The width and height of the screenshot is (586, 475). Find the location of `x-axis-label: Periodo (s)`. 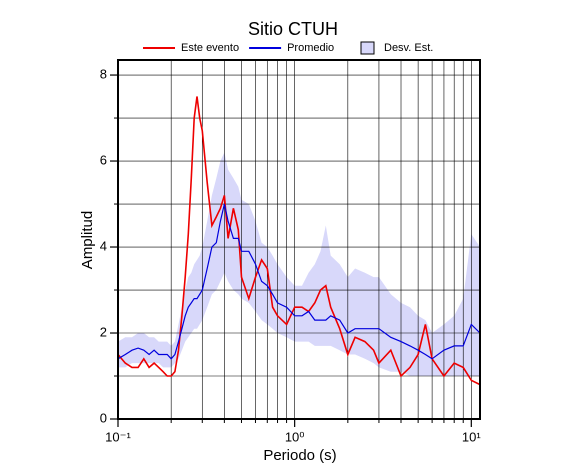

x-axis-label: Periodo (s) is located at coordinates (299, 455).